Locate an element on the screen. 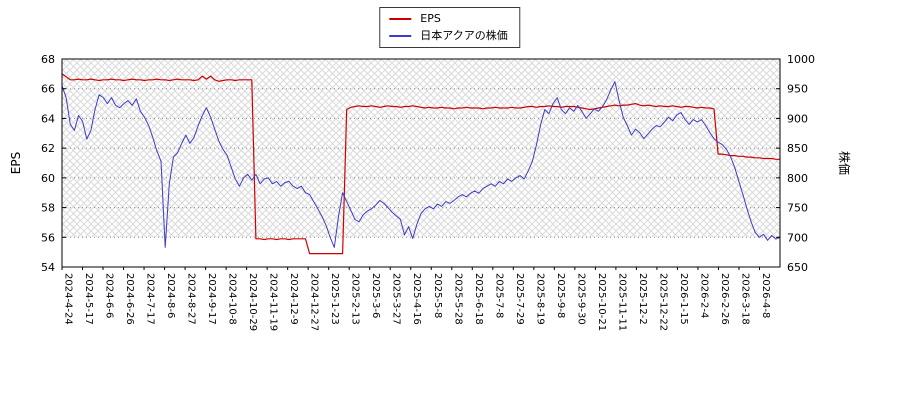 Image resolution: width=900 pixels, height=400 pixels. right-tick-label: 800 is located at coordinates (797, 178).